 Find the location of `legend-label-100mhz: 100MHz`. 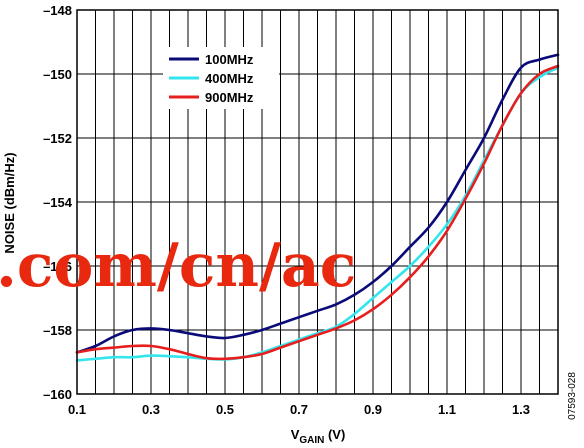

legend-label-100mhz: 100MHz is located at coordinates (229, 59).